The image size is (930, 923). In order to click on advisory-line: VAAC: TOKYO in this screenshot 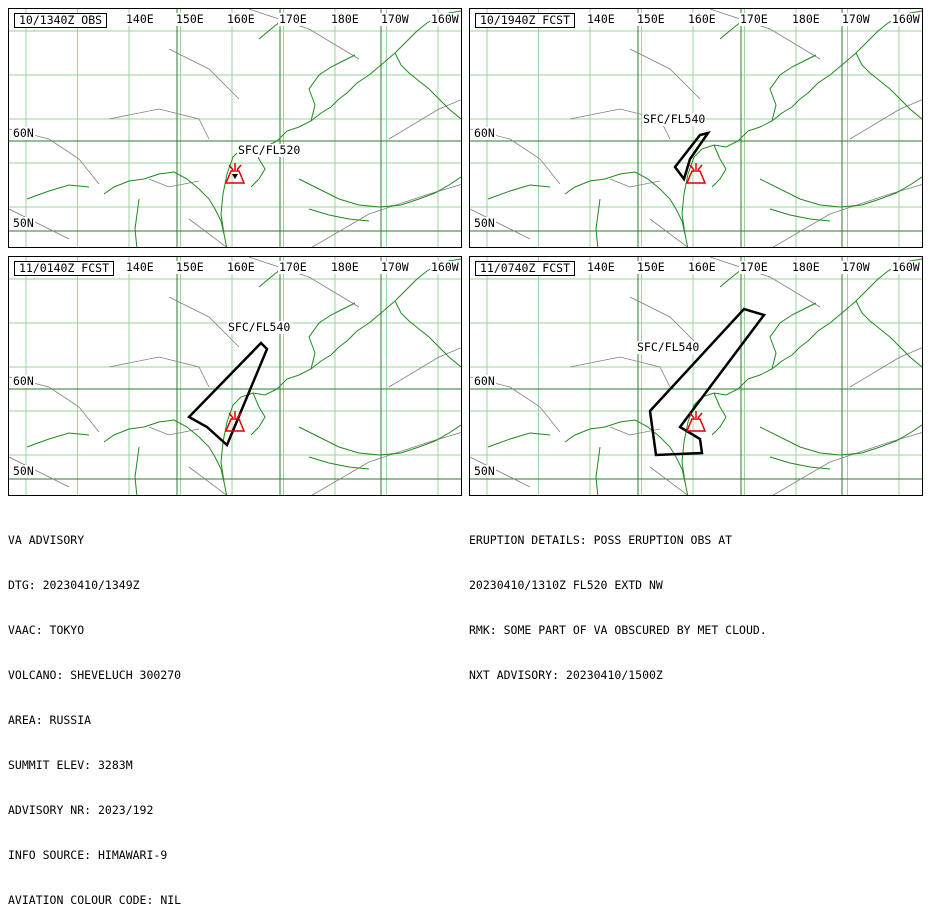, I will do `click(46, 630)`.